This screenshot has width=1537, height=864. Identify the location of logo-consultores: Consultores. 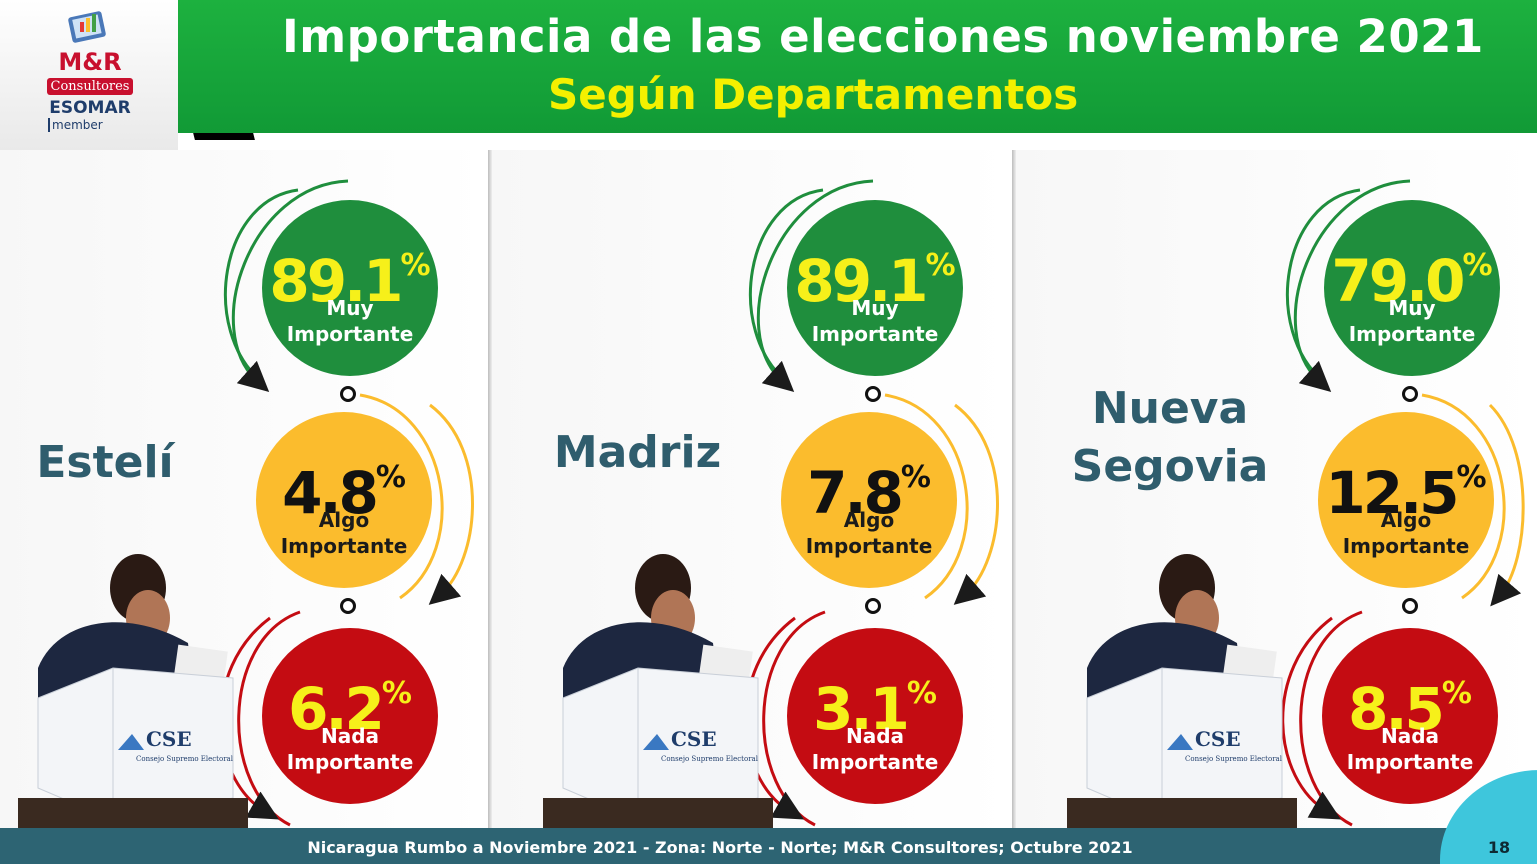
(90, 86).